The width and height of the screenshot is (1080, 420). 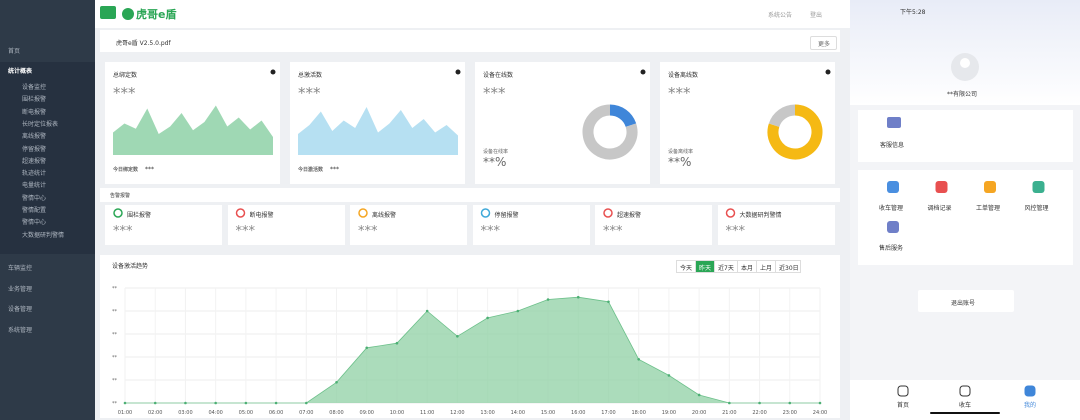 What do you see at coordinates (130, 266) in the screenshot?
I see `chart-title: 设备激活趋势` at bounding box center [130, 266].